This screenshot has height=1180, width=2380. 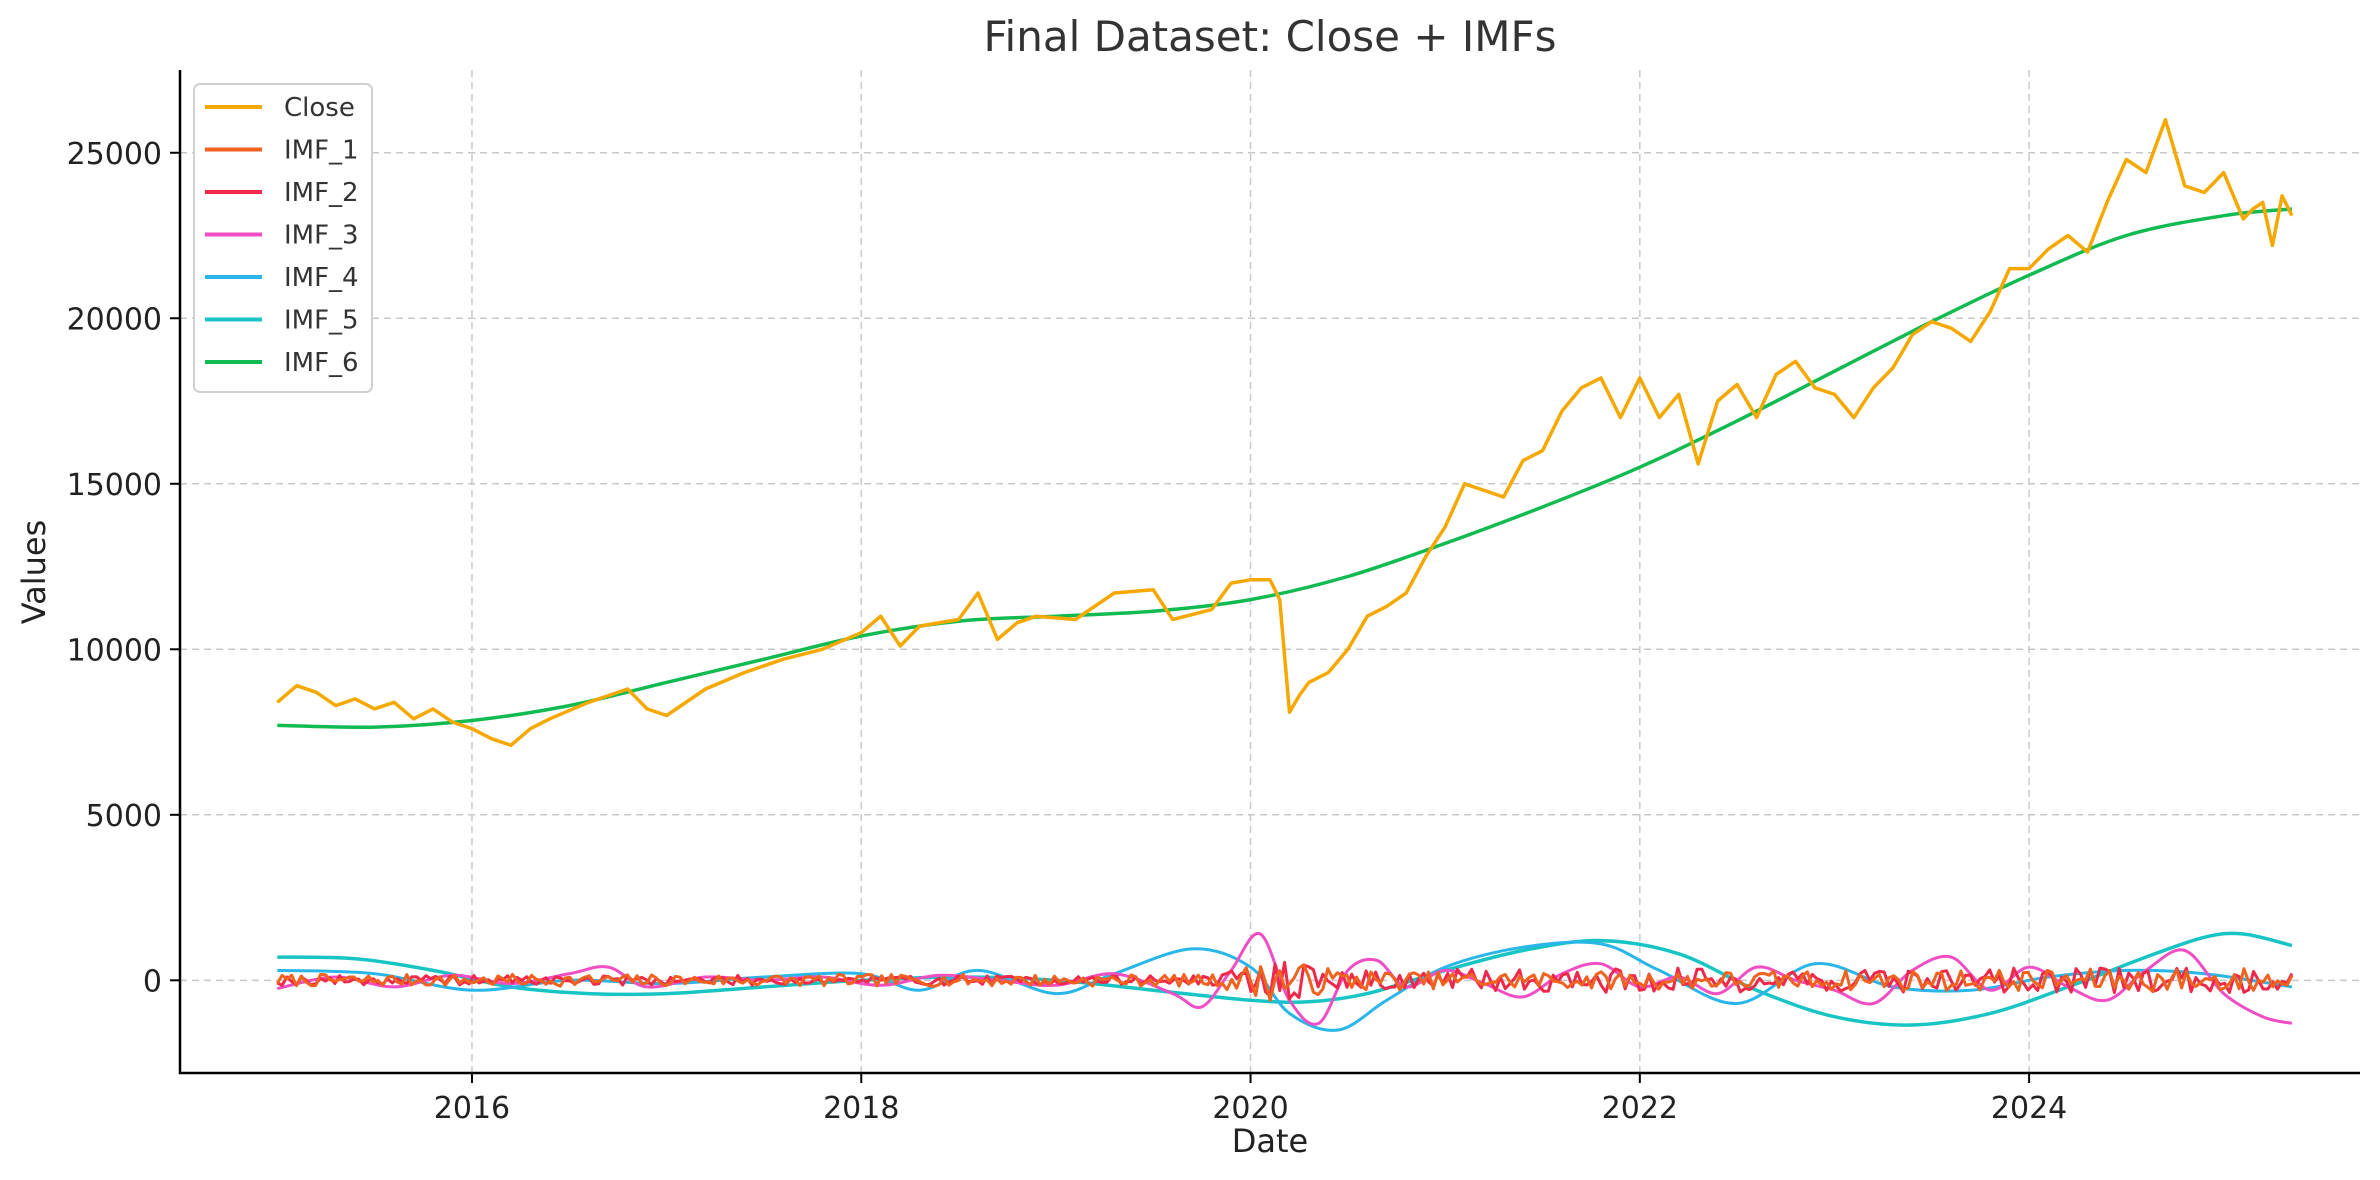 What do you see at coordinates (321, 151) in the screenshot?
I see `legend-label: IMF_1` at bounding box center [321, 151].